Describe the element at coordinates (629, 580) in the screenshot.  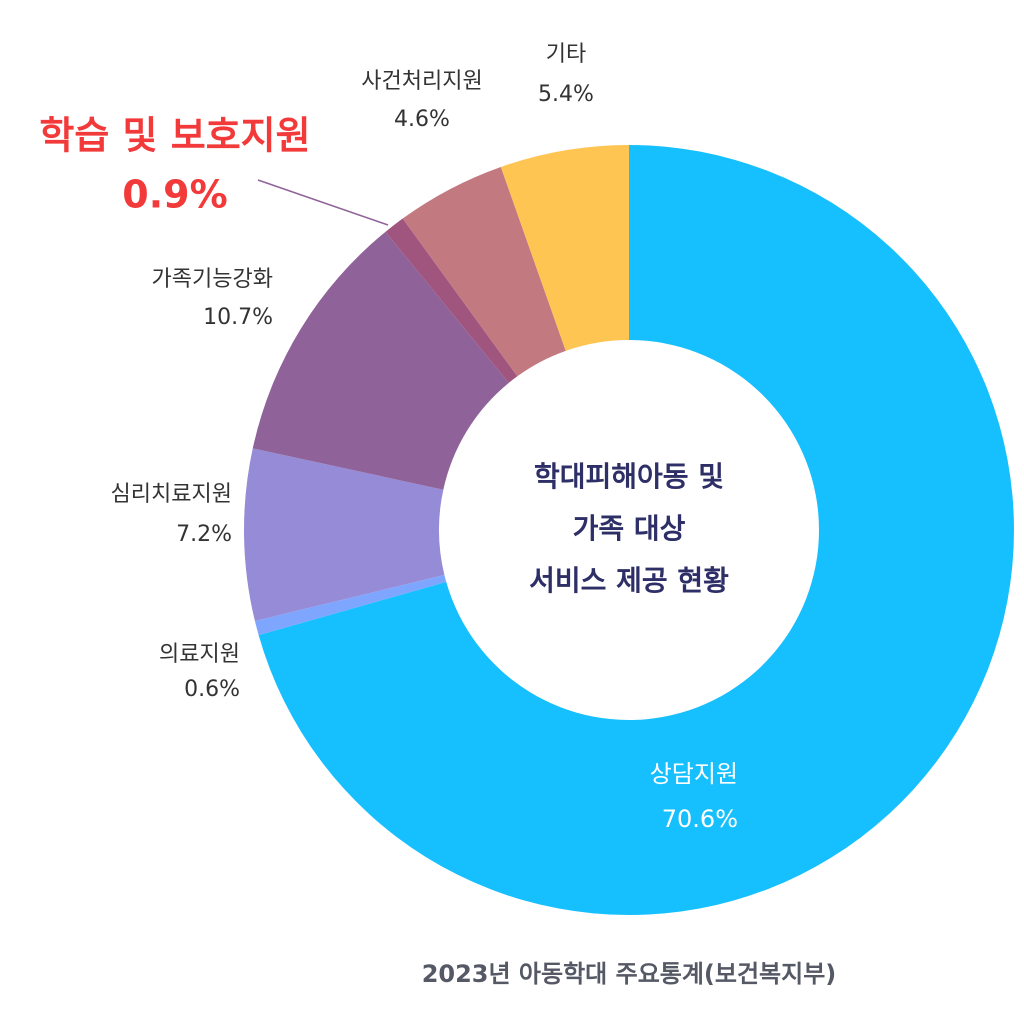
I see `center-text: 서비스 제공 현황` at that location.